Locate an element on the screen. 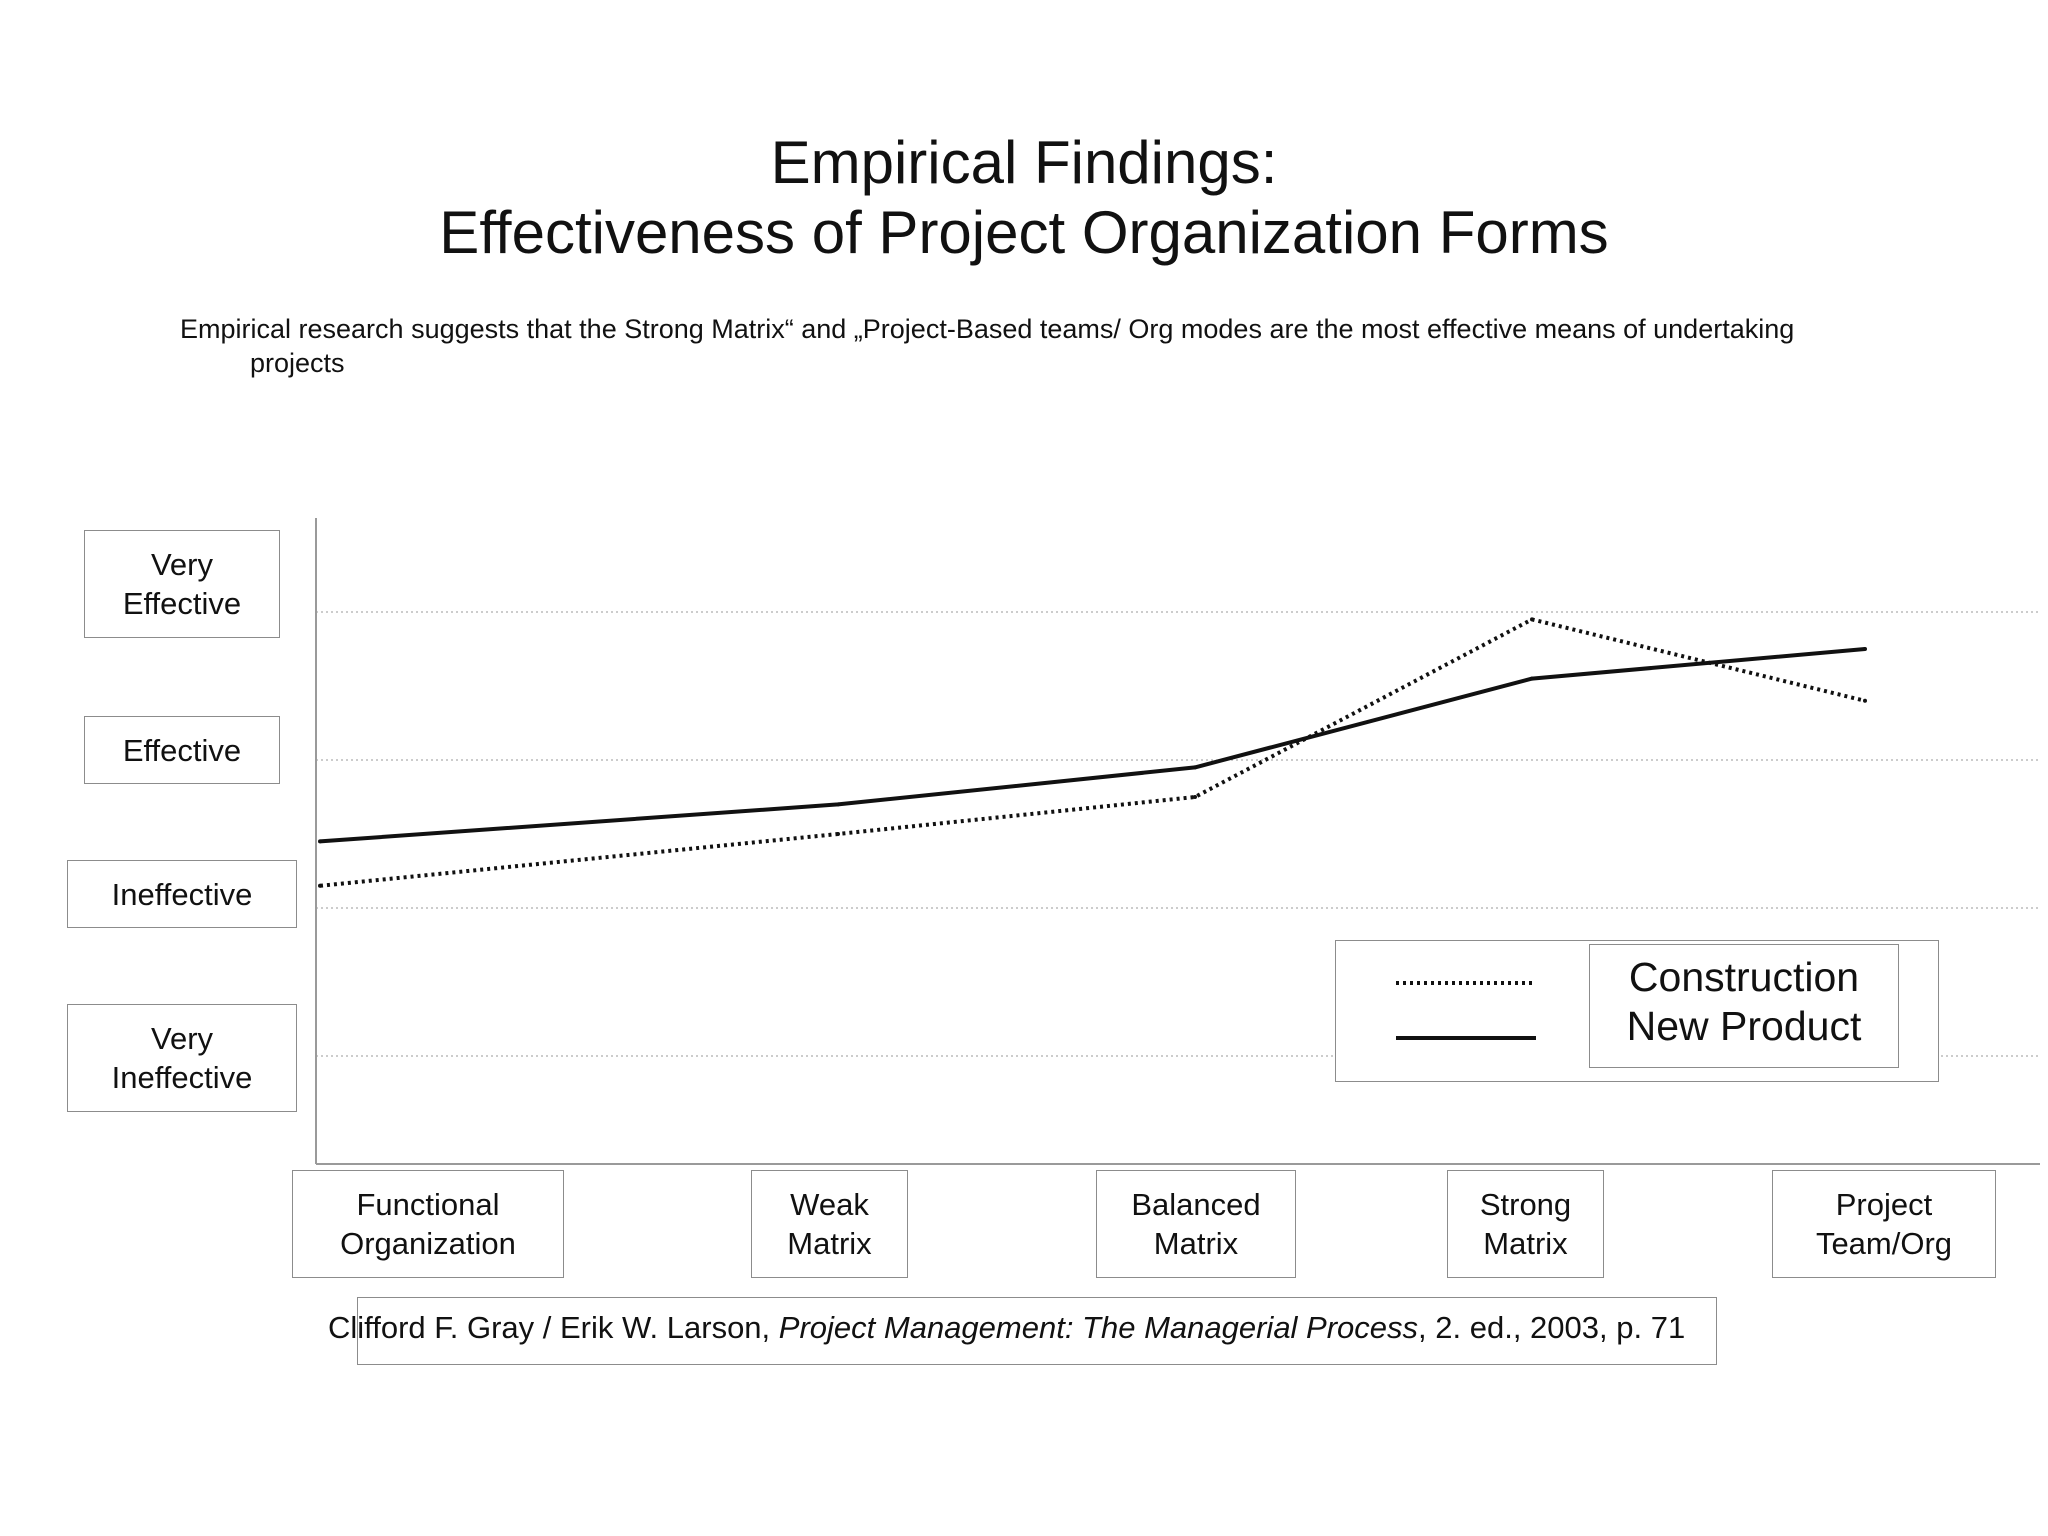 This screenshot has width=2048, height=1536. y-label-very-effective: Very Effective is located at coordinates (182, 584).